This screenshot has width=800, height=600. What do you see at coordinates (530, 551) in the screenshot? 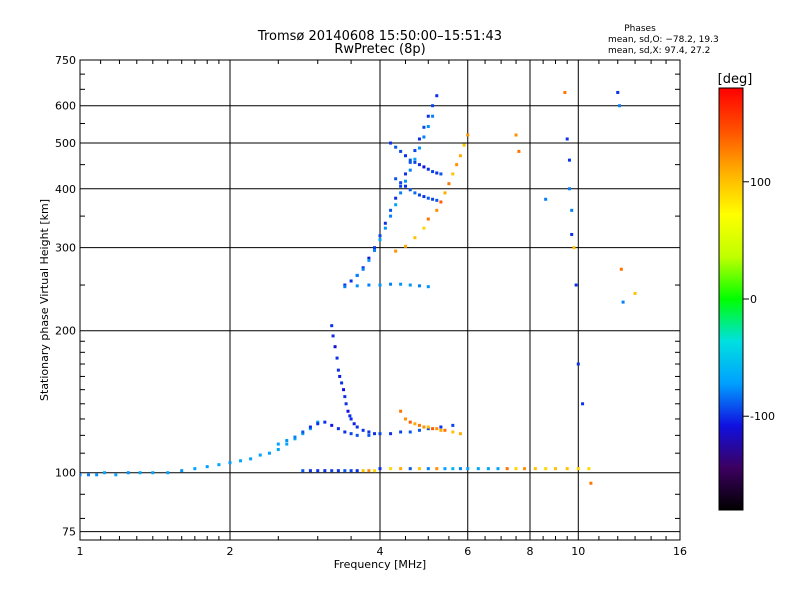
I see `x-tick-label: 8` at bounding box center [530, 551].